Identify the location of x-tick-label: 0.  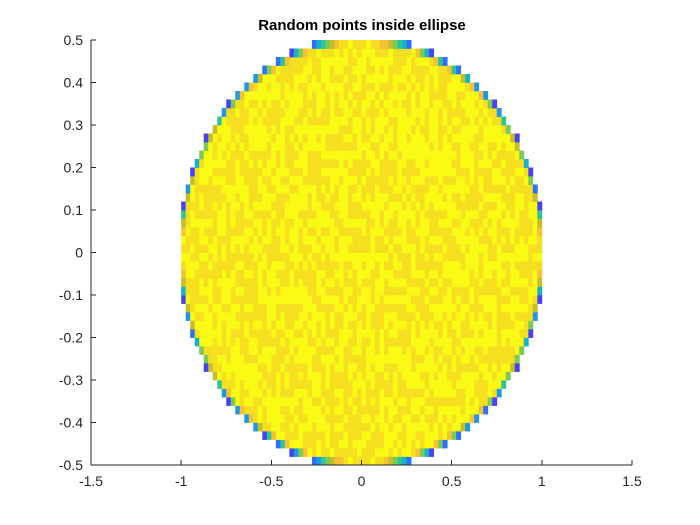
(362, 481).